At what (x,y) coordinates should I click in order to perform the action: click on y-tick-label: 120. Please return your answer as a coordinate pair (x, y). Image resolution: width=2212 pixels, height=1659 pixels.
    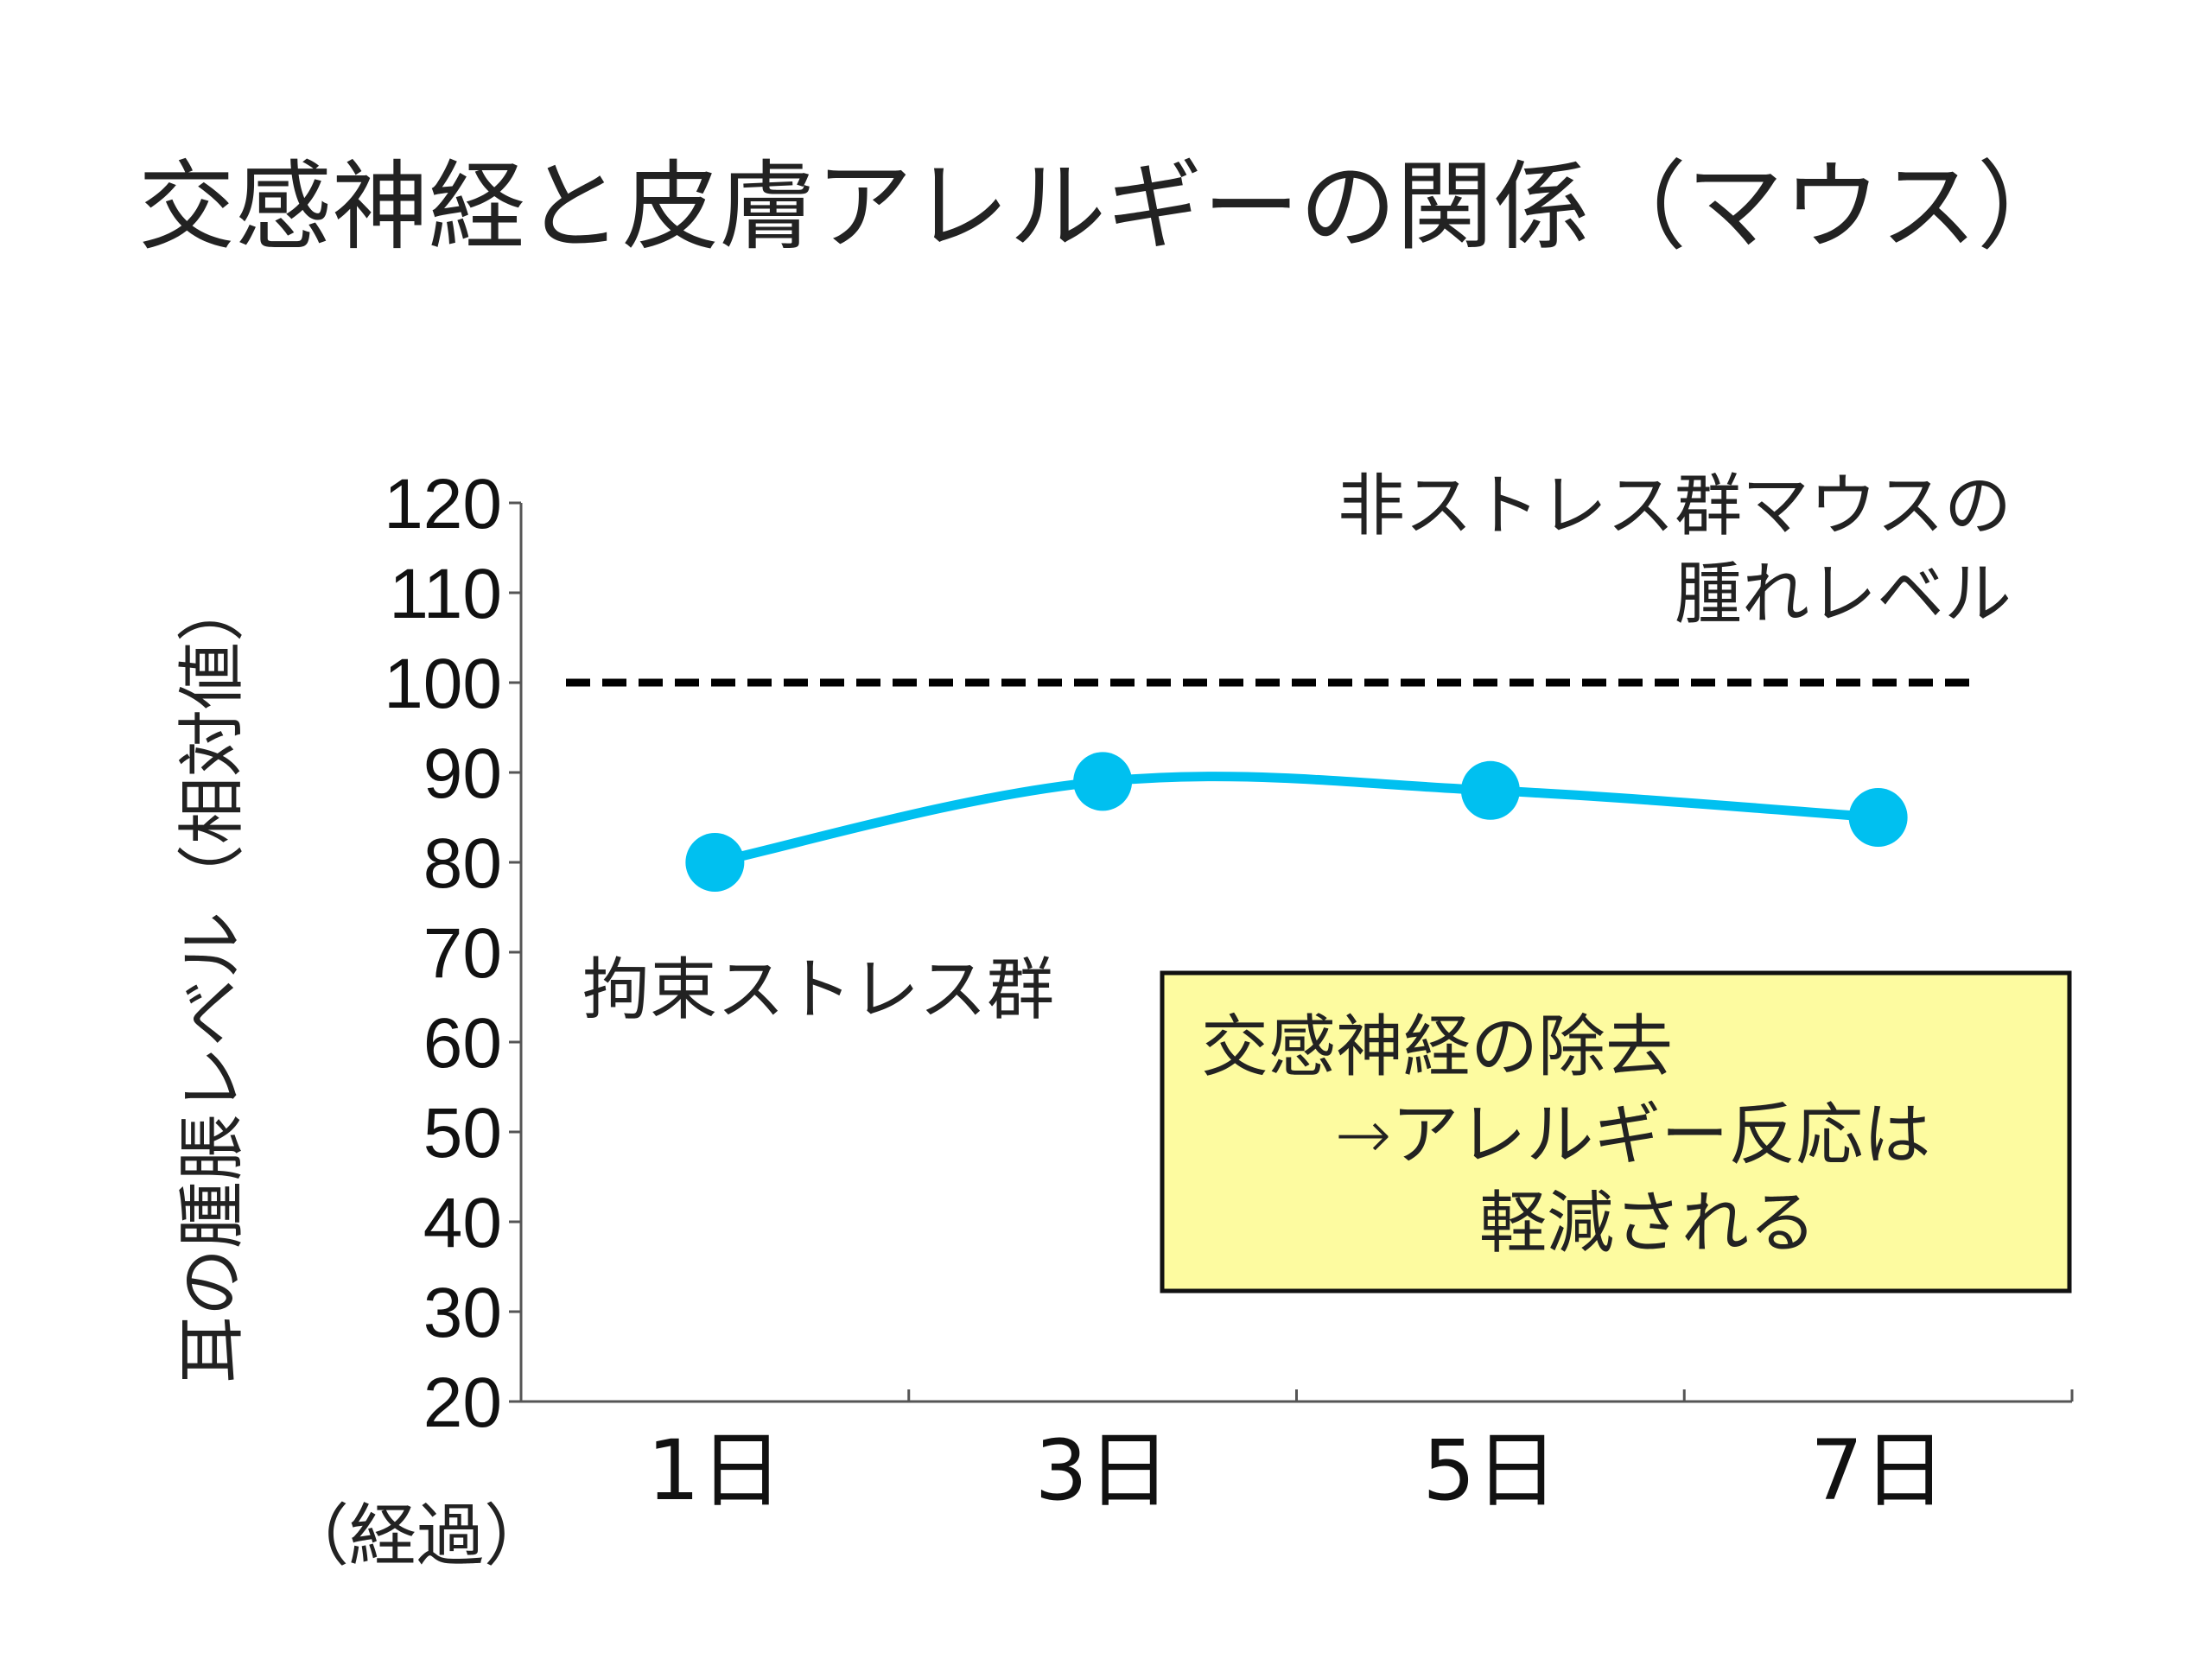
    Looking at the image, I should click on (443, 504).